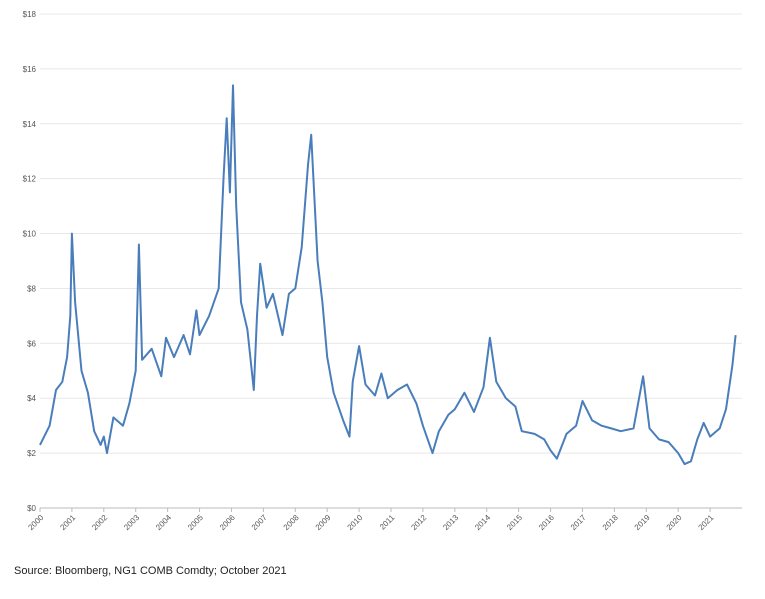 This screenshot has height=599, width=765. Describe the element at coordinates (546, 522) in the screenshot. I see `x-tick-label: 2016` at that location.